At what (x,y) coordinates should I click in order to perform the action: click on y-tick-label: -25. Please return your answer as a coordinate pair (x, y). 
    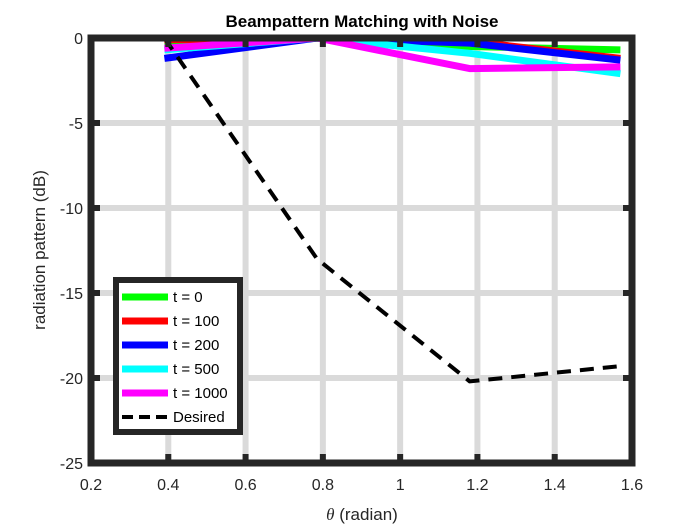
    Looking at the image, I should click on (71, 464).